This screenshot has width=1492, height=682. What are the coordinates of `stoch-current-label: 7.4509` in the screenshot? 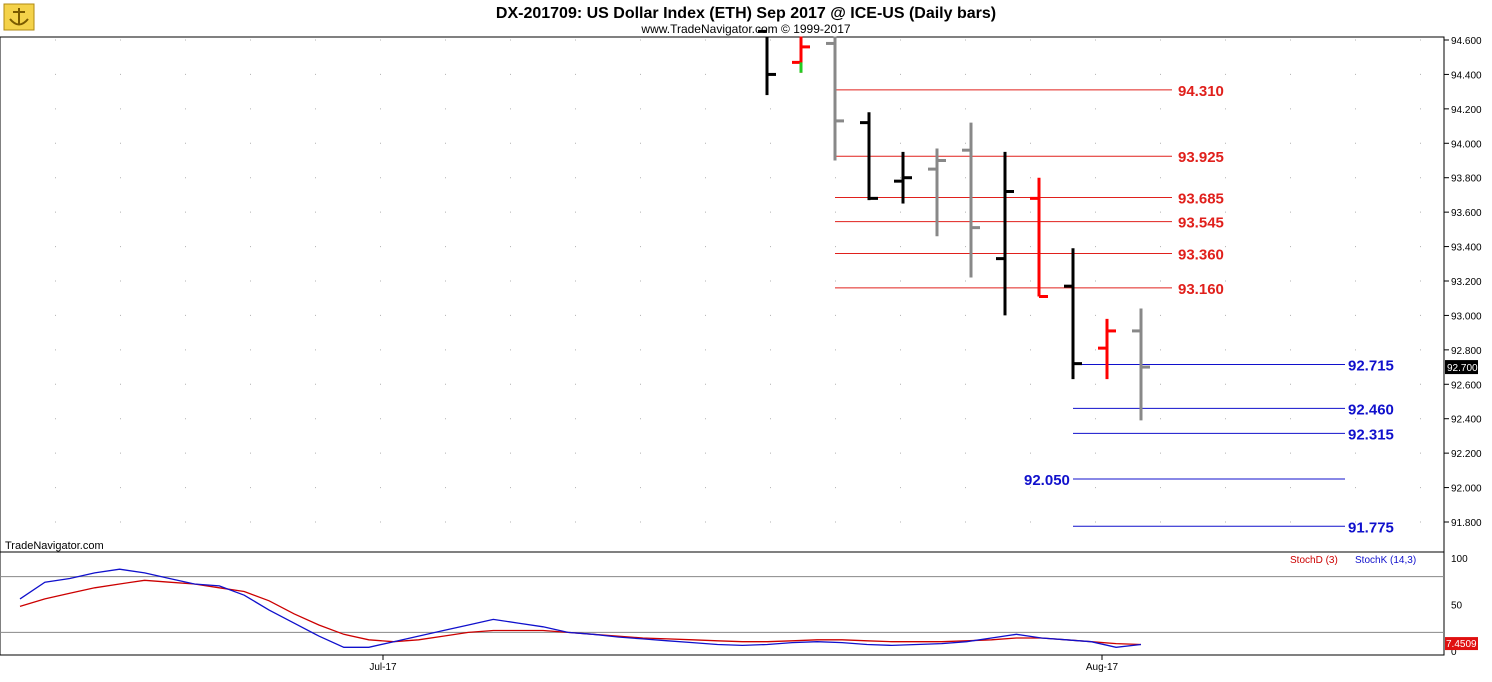 It's located at (1461, 644).